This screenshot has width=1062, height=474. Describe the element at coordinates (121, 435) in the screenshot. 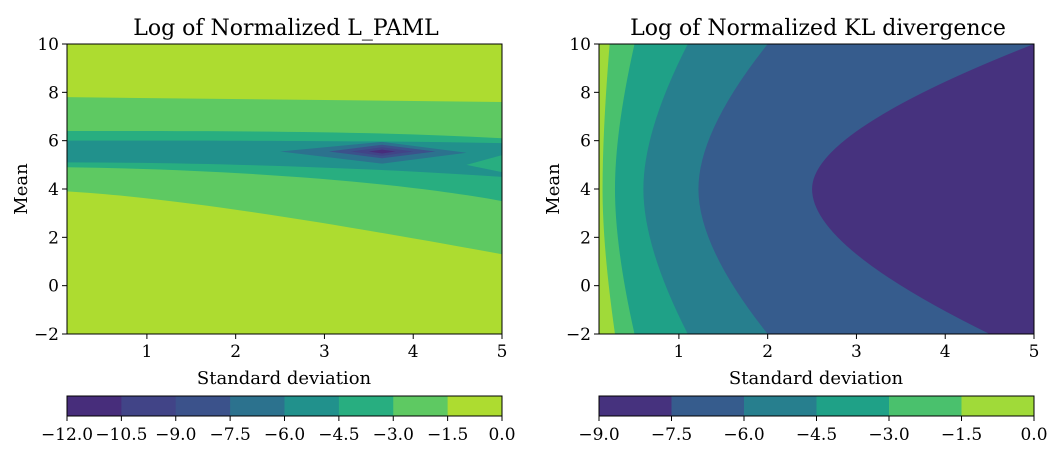

I see `colorbar-tick-label: −10.5` at that location.